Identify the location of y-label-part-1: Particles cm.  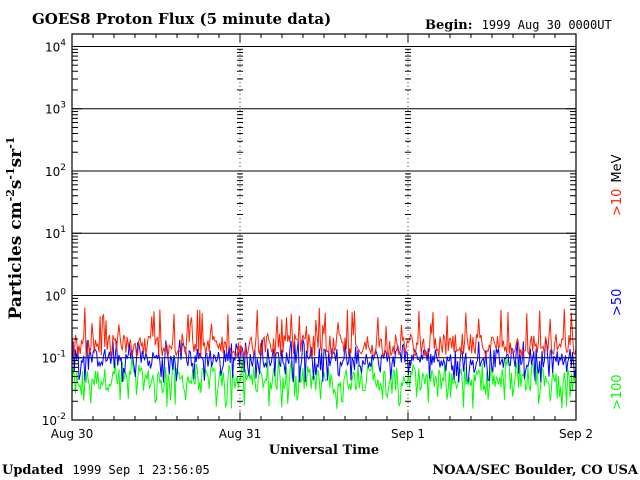
(16, 260).